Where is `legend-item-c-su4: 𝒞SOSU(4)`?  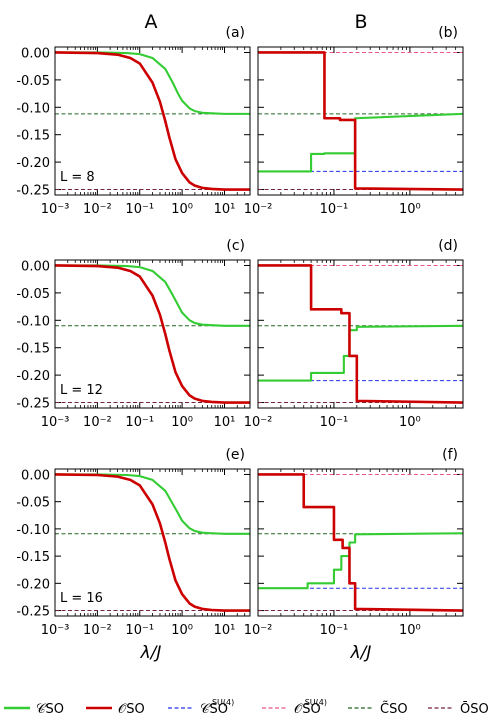
legend-item-c-su4: 𝒞SOSU(4) is located at coordinates (201, 707).